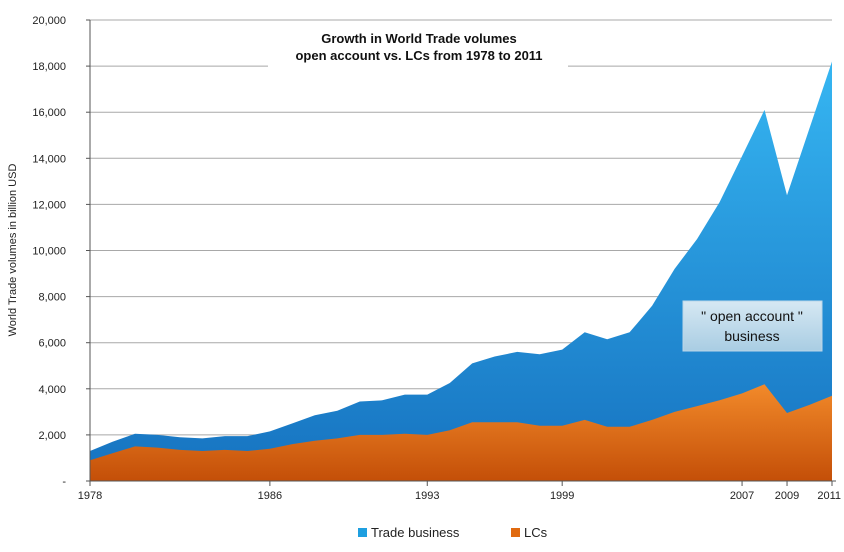 This screenshot has width=844, height=552. I want to click on annotation-line-2: business, so click(751, 336).